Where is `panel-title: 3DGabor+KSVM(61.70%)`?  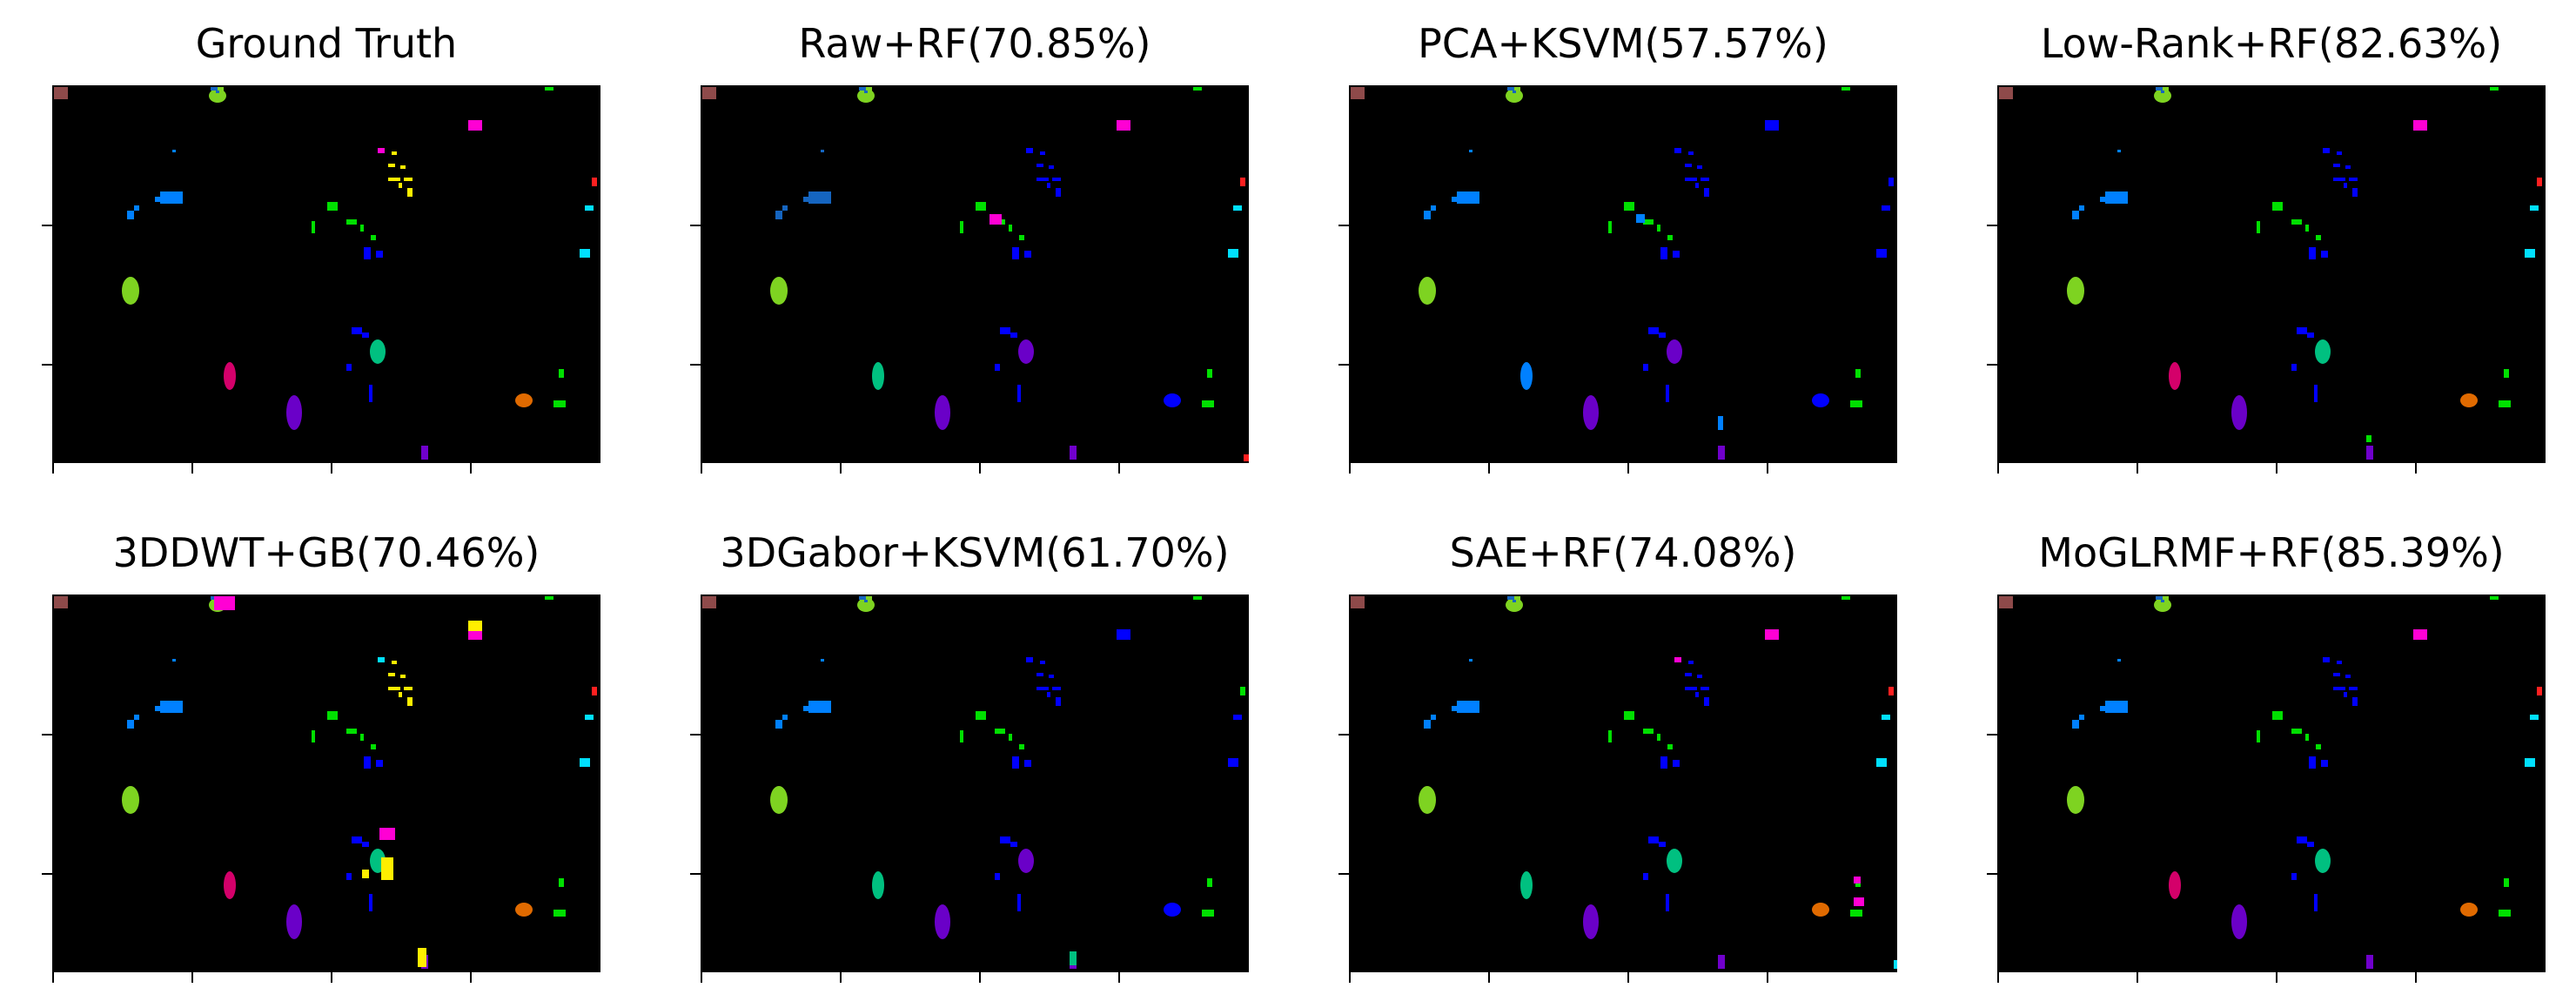
panel-title: 3DGabor+KSVM(61.70%) is located at coordinates (975, 552).